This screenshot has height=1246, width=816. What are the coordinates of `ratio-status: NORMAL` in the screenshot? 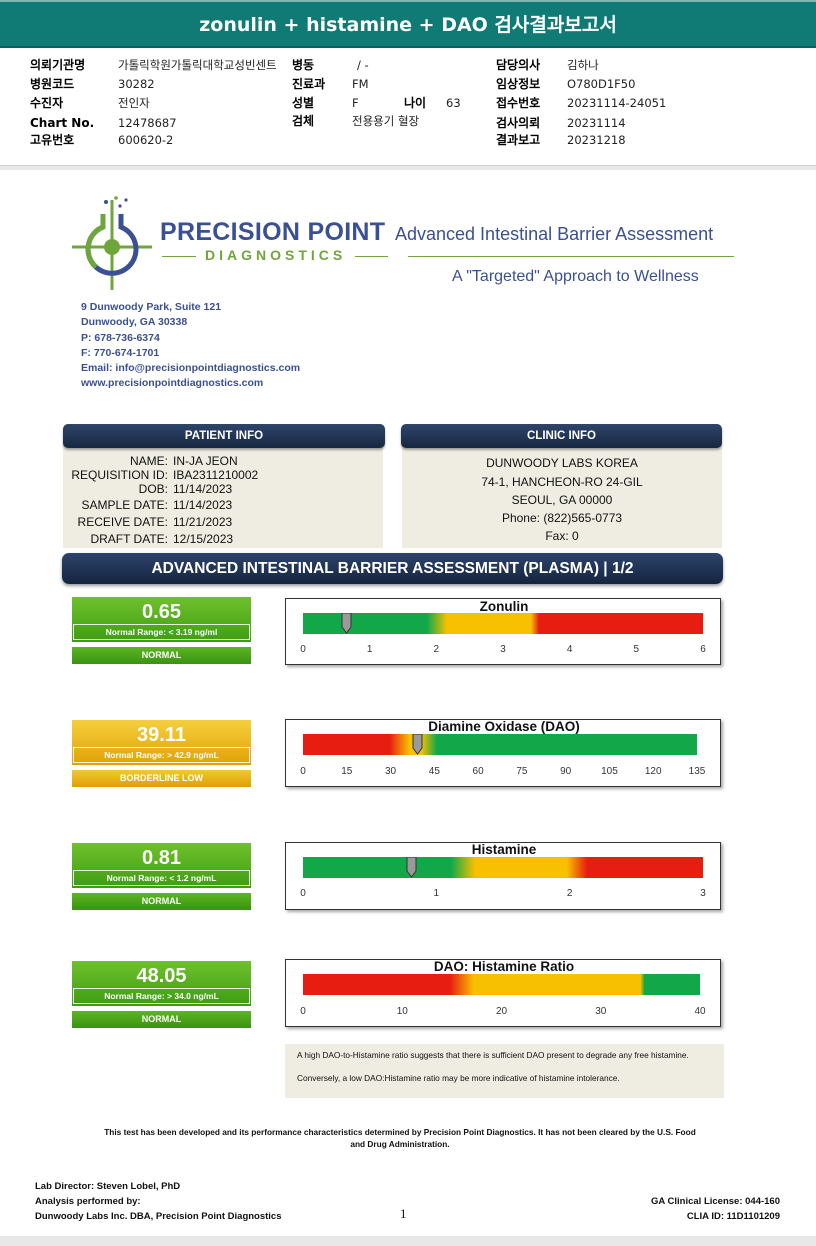 It's located at (161, 1019).